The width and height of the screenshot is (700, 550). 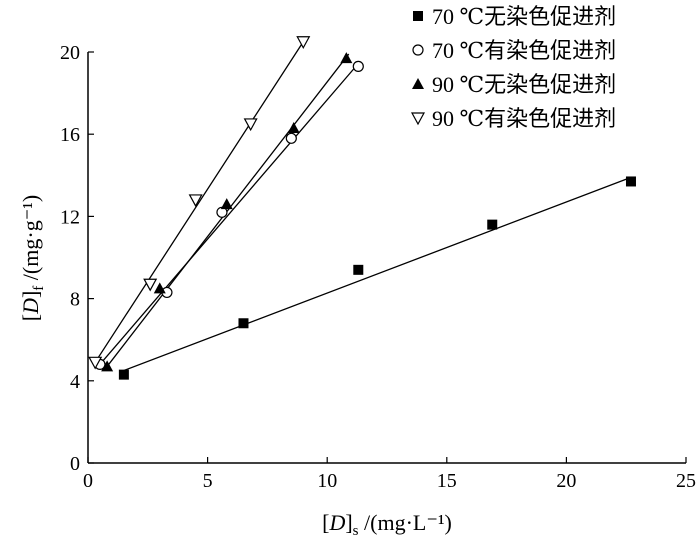 What do you see at coordinates (447, 481) in the screenshot?
I see `x-tick-label: 15` at bounding box center [447, 481].